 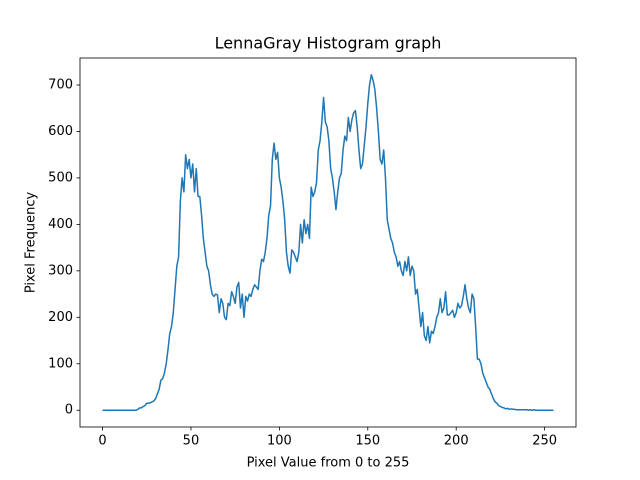 I want to click on y-tick-label: 200, so click(x=60, y=317).